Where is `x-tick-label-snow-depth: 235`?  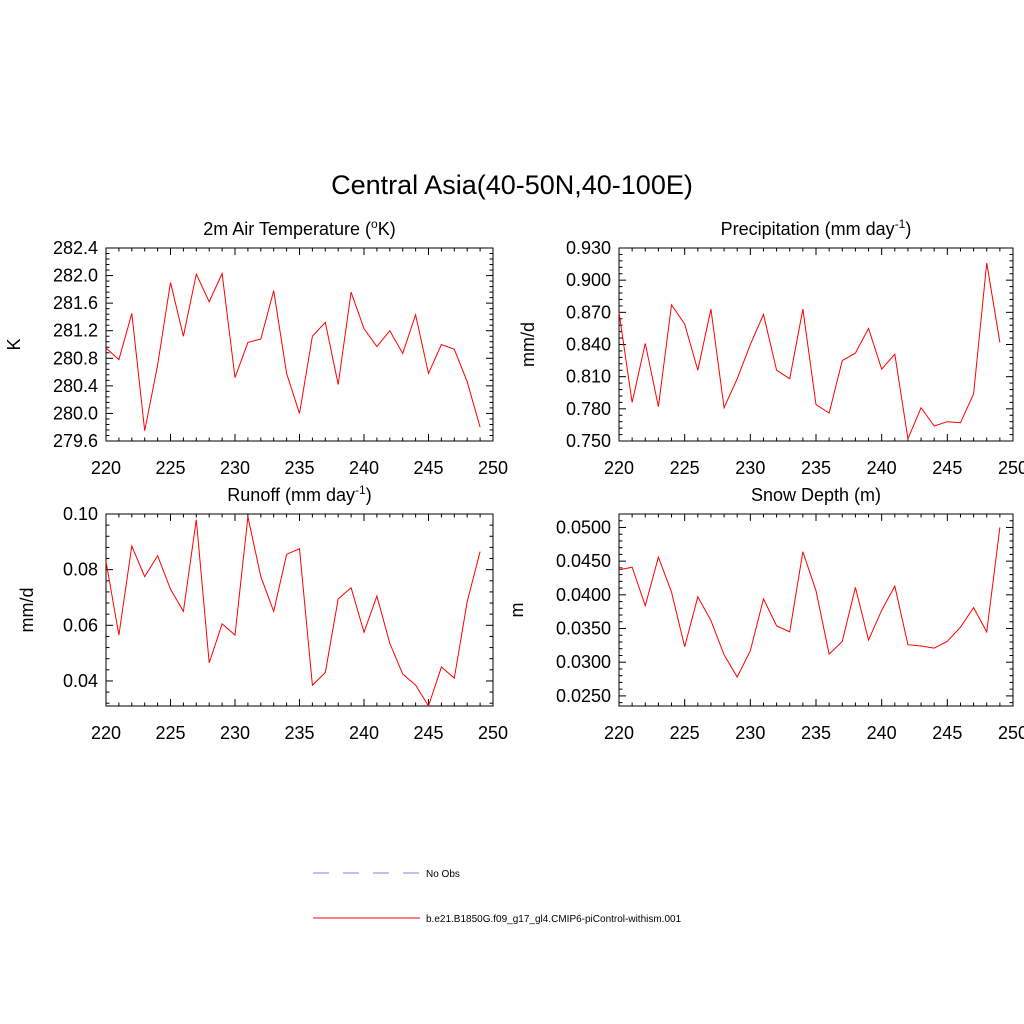 x-tick-label-snow-depth: 235 is located at coordinates (816, 733).